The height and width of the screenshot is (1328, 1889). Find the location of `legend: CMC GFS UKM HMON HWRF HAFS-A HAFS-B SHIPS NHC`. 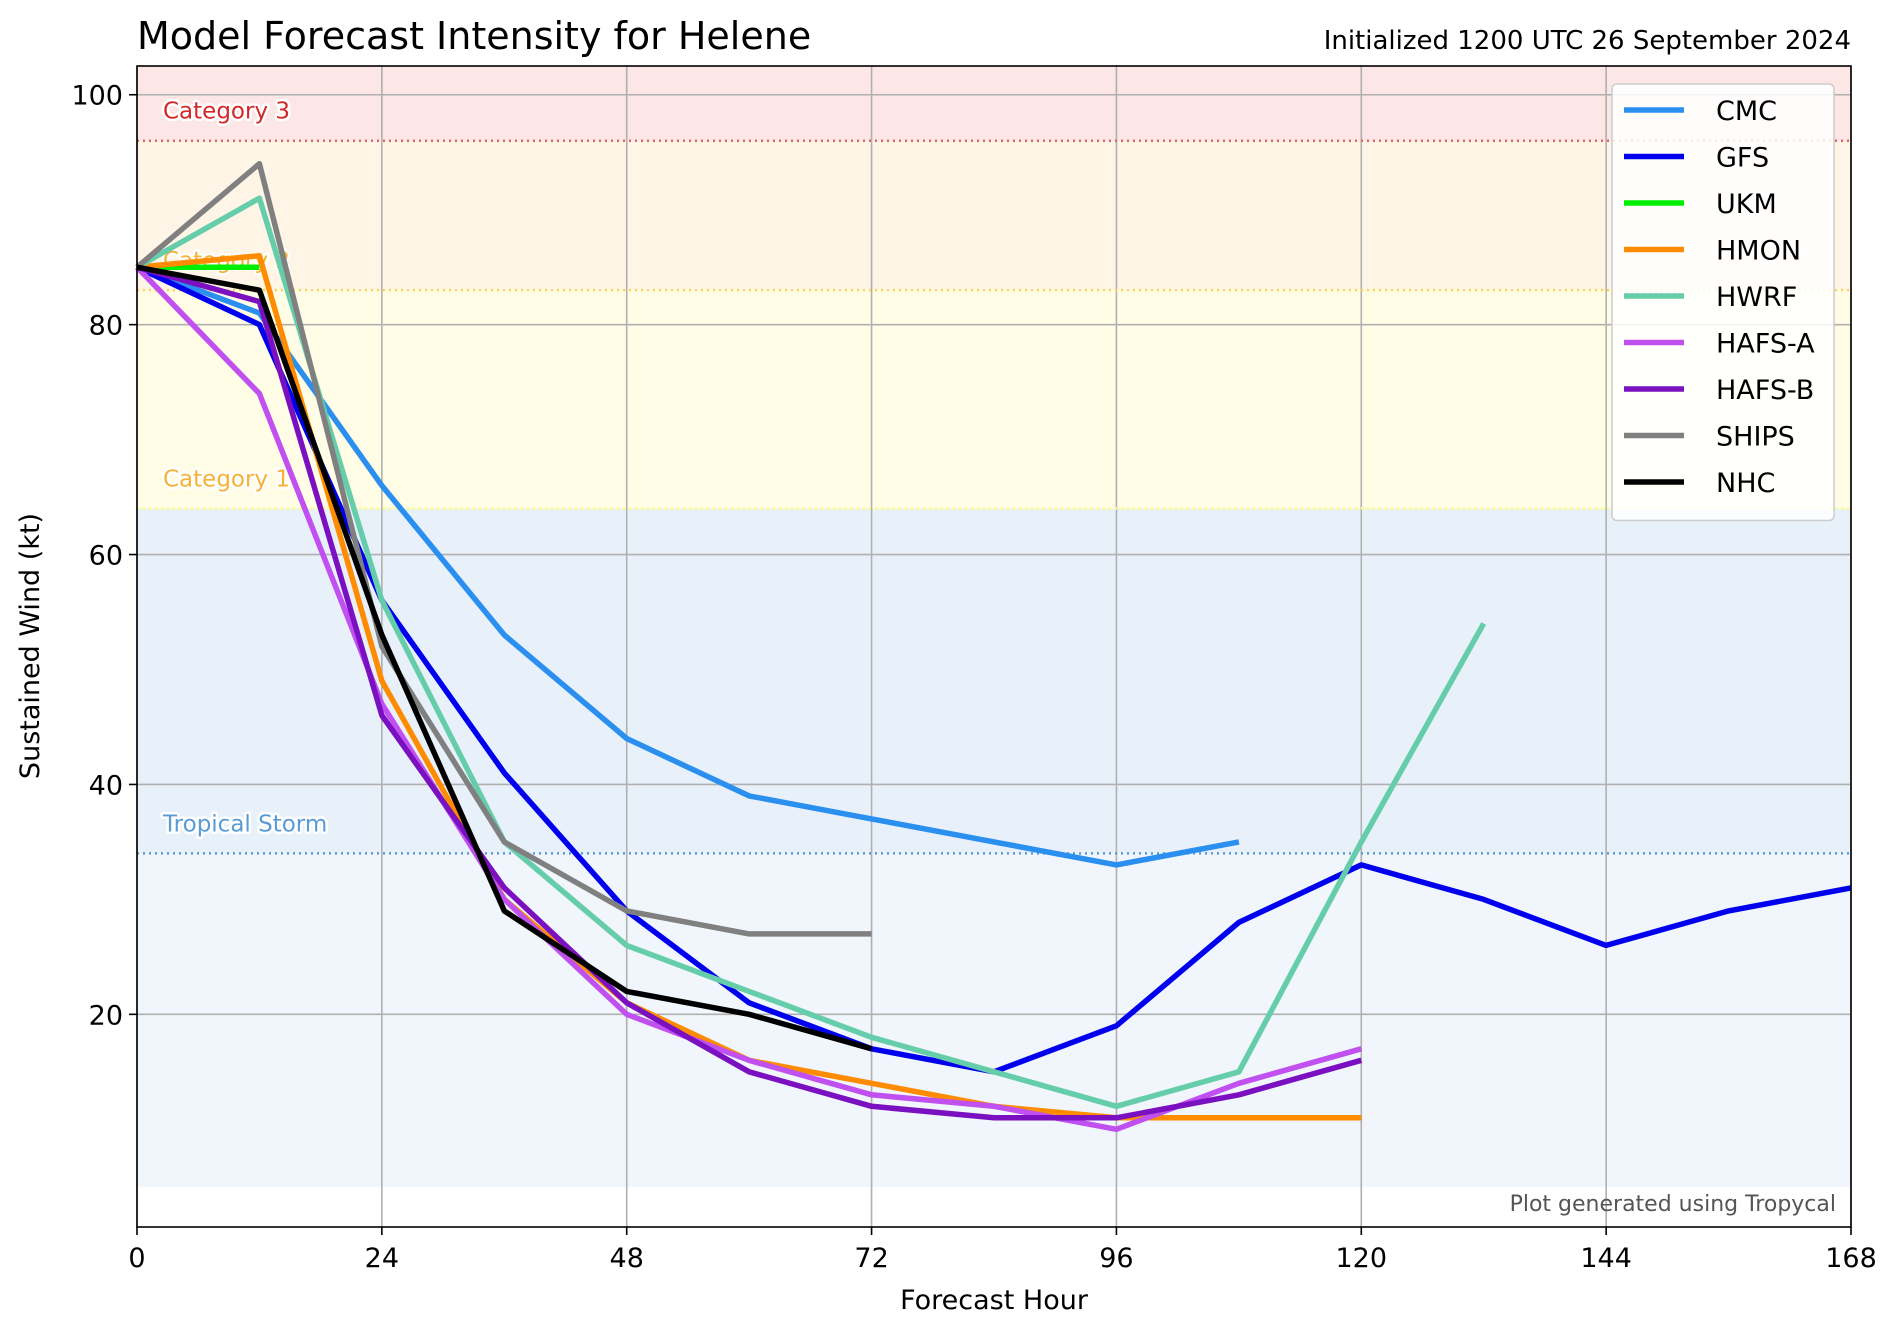

legend: CMC GFS UKM HMON HWRF HAFS-A HAFS-B SHIPS NHC is located at coordinates (1723, 302).